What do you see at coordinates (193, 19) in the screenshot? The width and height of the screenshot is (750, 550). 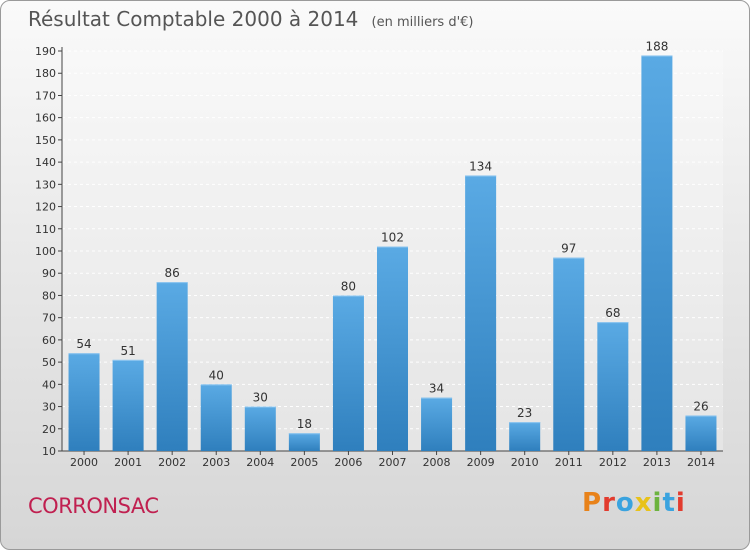 I see `chart-title: Résultat Comptable 2000 à 2014` at bounding box center [193, 19].